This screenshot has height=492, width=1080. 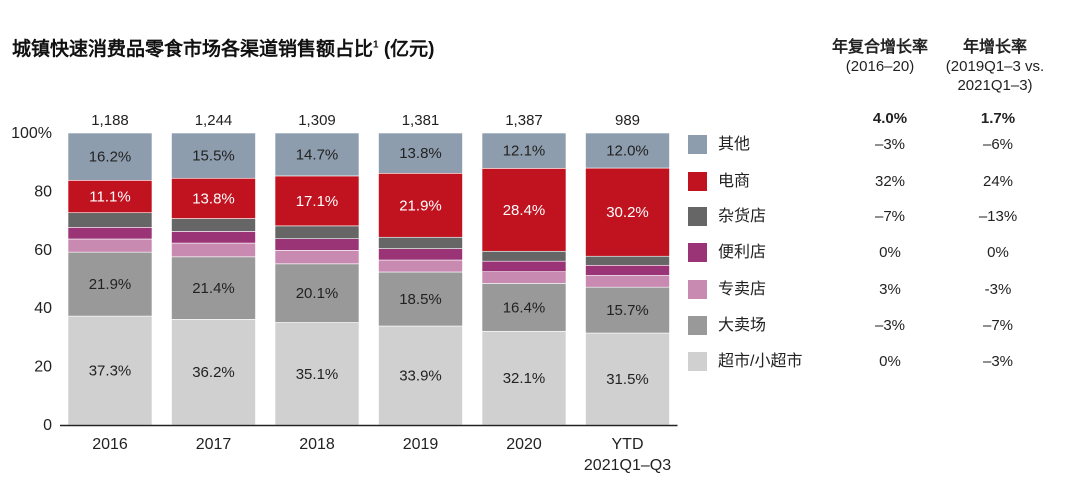 What do you see at coordinates (524, 120) in the screenshot?
I see `bar-total-label: 1,387` at bounding box center [524, 120].